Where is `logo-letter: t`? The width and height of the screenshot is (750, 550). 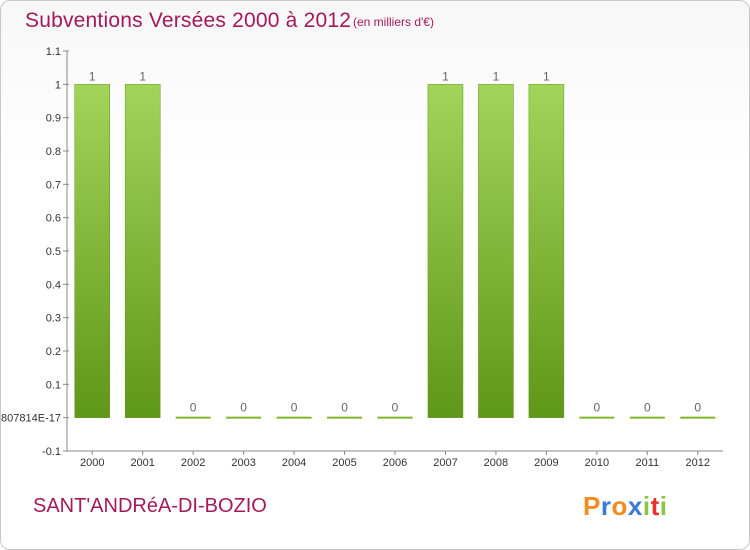 logo-letter: t is located at coordinates (655, 506).